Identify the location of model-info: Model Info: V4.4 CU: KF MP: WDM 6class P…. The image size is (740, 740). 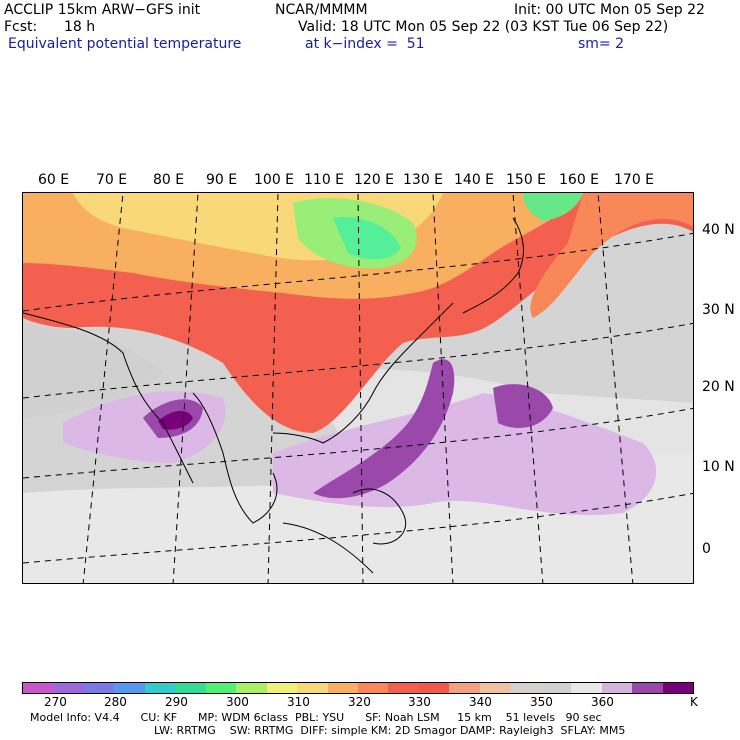
(316, 717).